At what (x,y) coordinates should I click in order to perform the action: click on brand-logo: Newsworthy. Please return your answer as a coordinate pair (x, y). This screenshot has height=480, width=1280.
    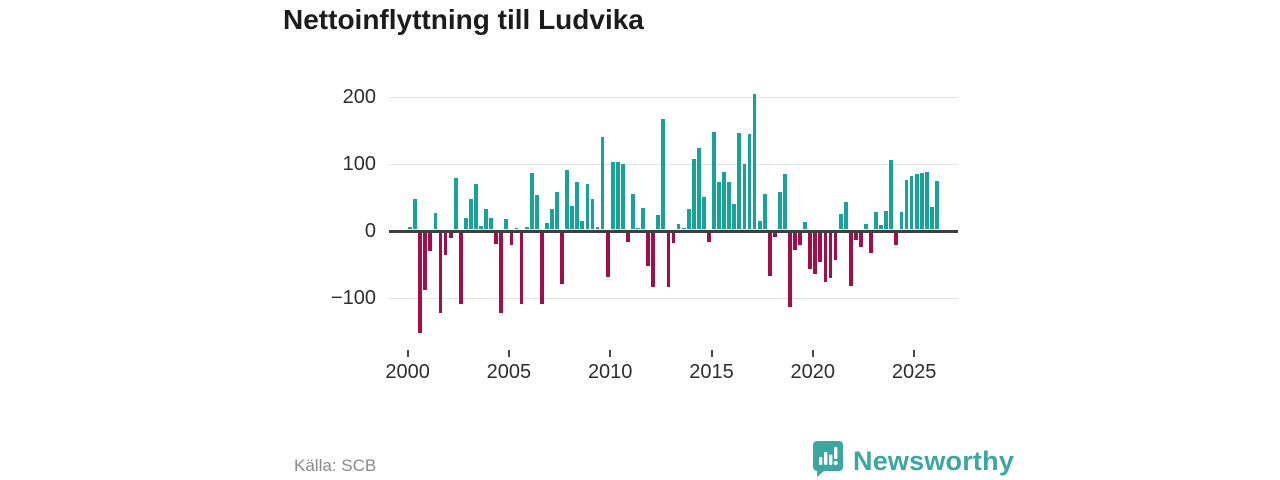
    Looking at the image, I should click on (913, 460).